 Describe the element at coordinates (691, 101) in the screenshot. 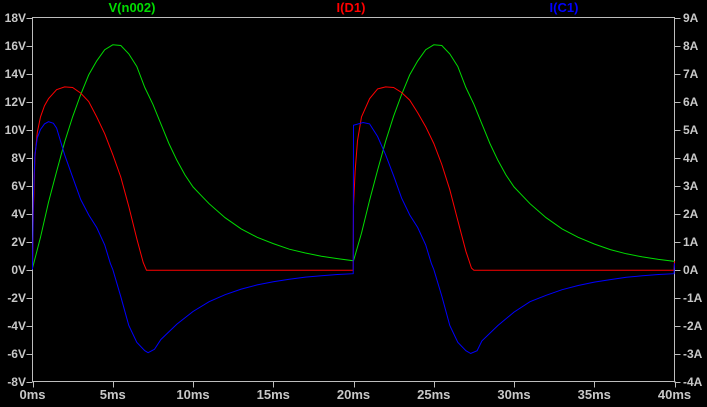

I see `y-right-tick-label: 6A` at that location.